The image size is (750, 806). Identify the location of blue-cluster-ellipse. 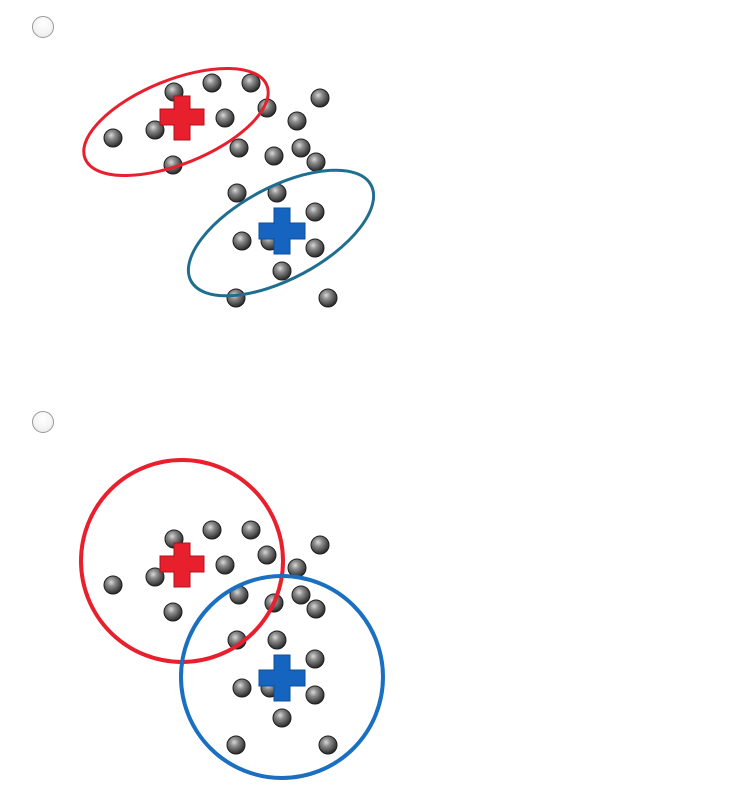
(281, 233).